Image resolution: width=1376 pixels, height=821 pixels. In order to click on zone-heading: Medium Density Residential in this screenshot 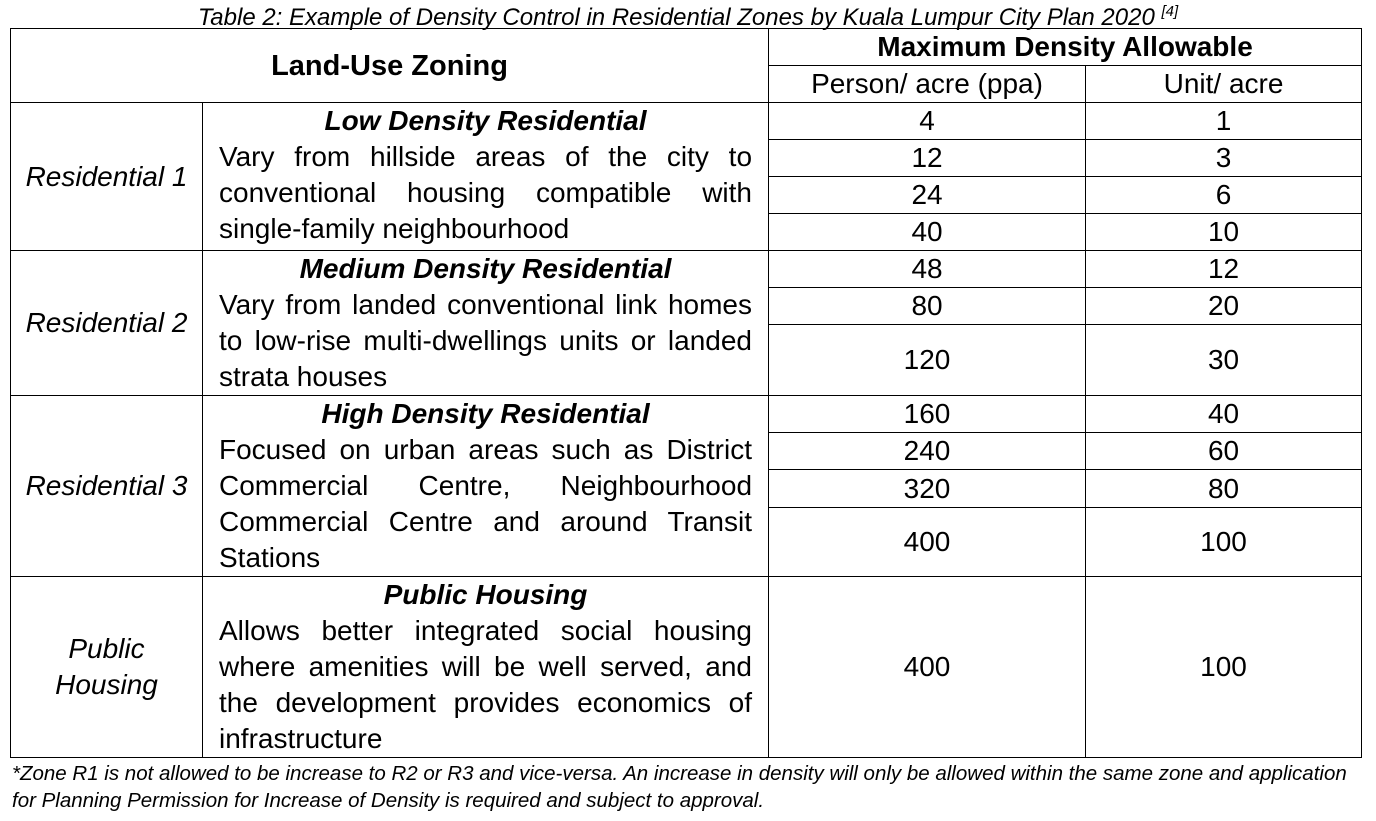, I will do `click(485, 268)`.